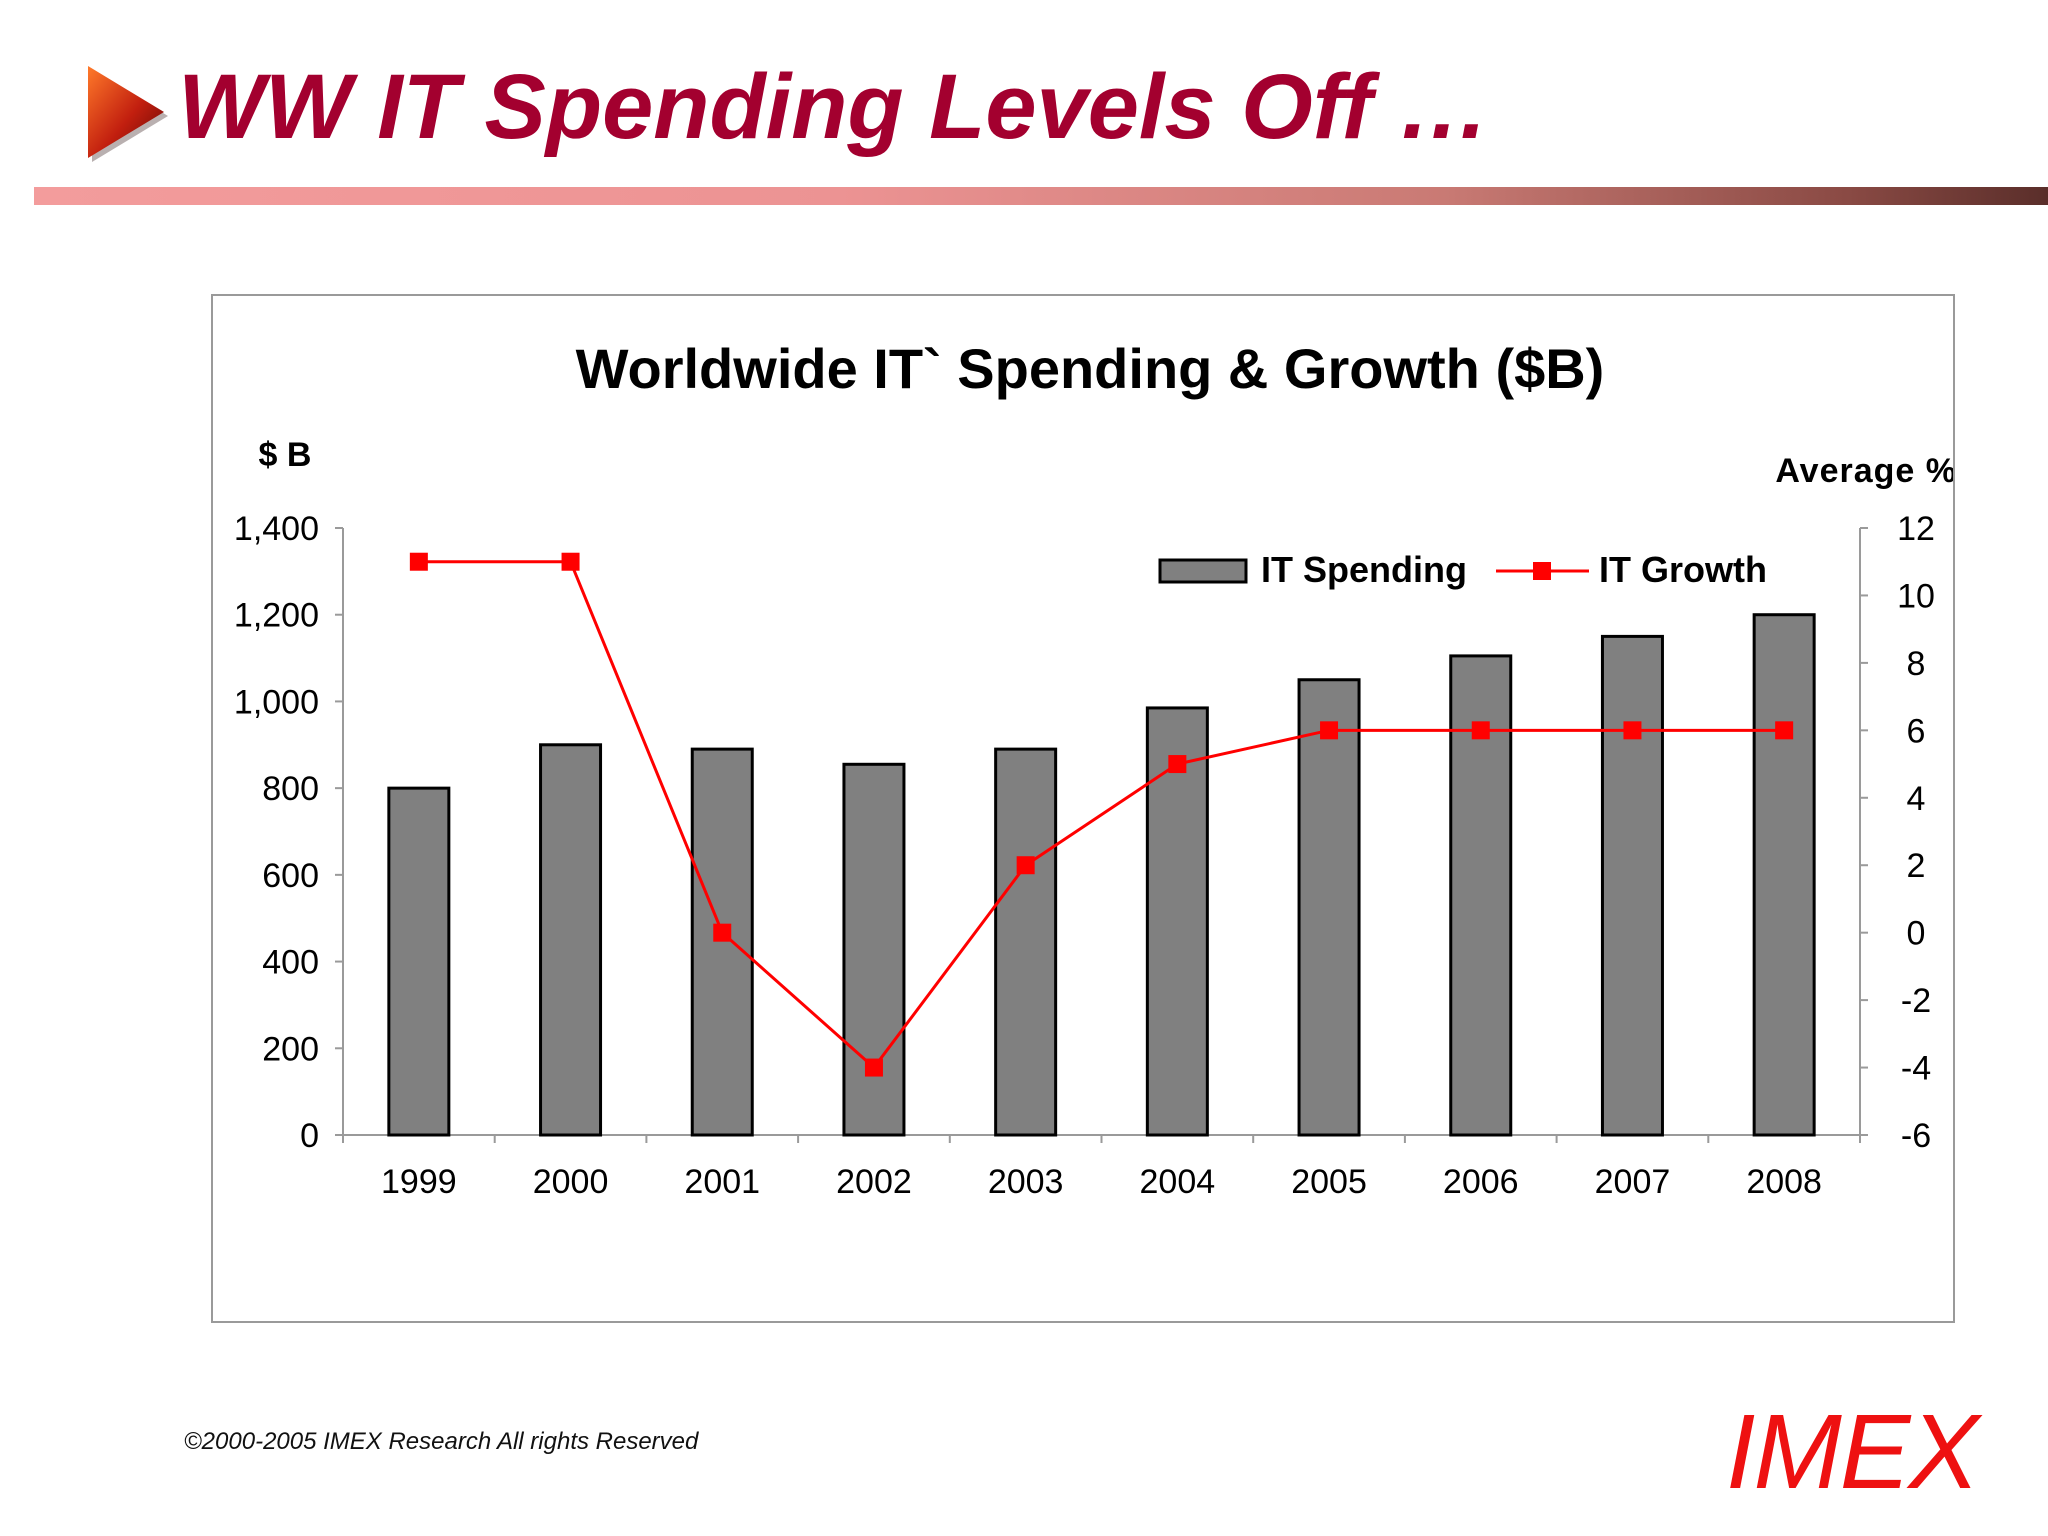  What do you see at coordinates (1481, 1182) in the screenshot?
I see `x-tick-label: 2006` at bounding box center [1481, 1182].